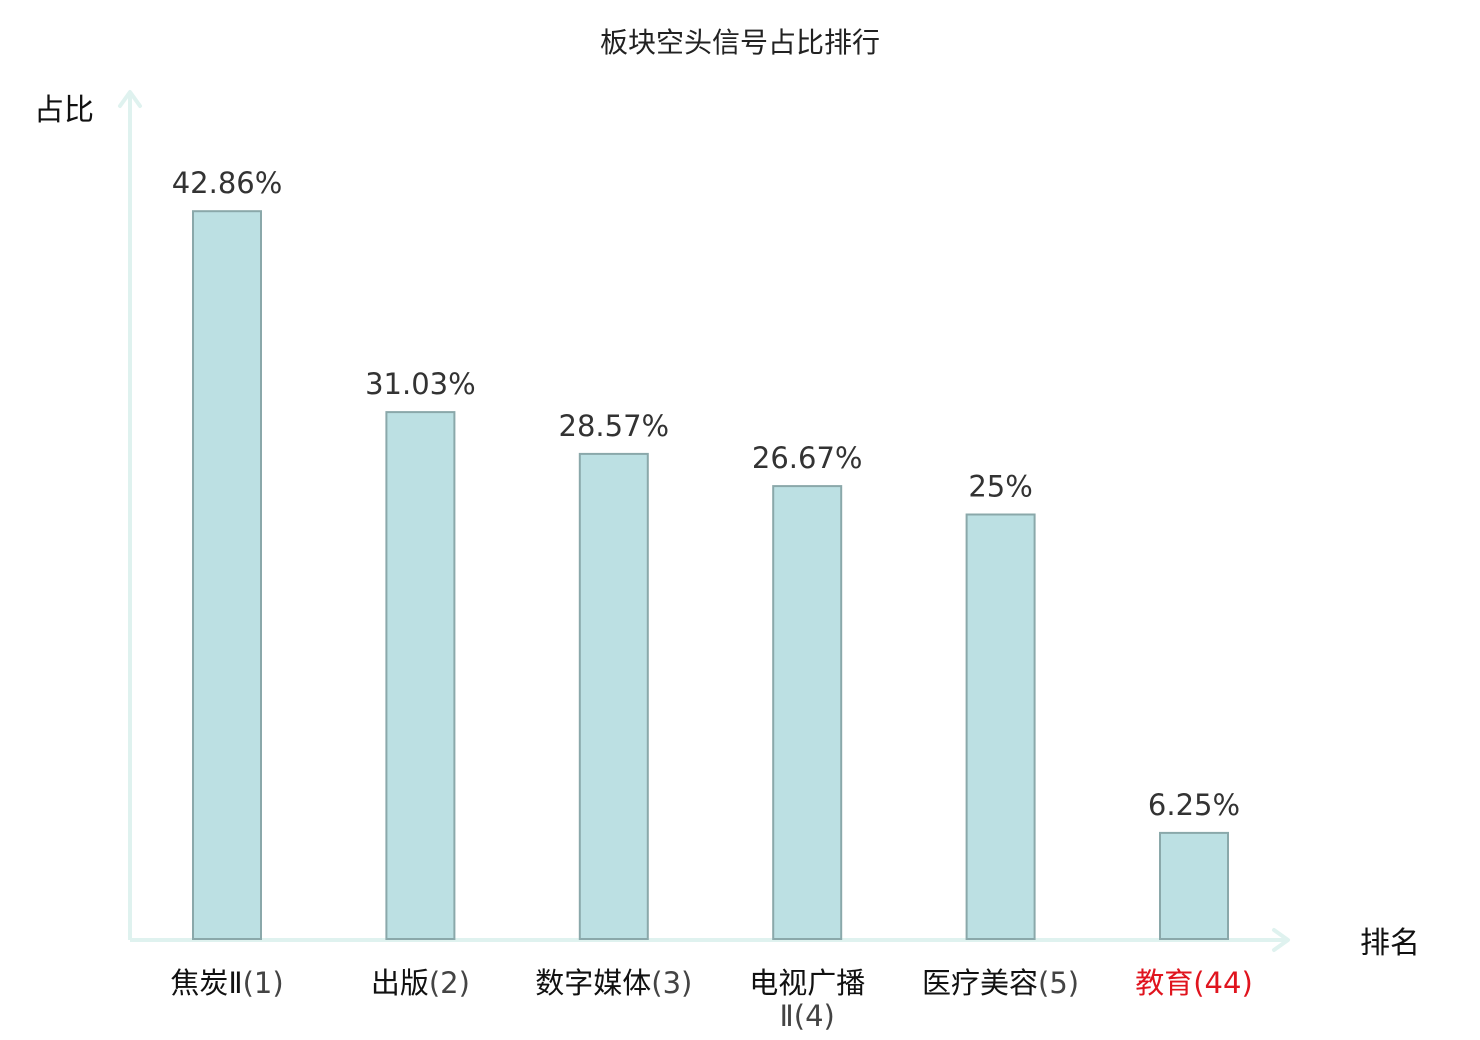 This screenshot has width=1480, height=1040. I want to click on category-name-2: 出版, so click(400, 983).